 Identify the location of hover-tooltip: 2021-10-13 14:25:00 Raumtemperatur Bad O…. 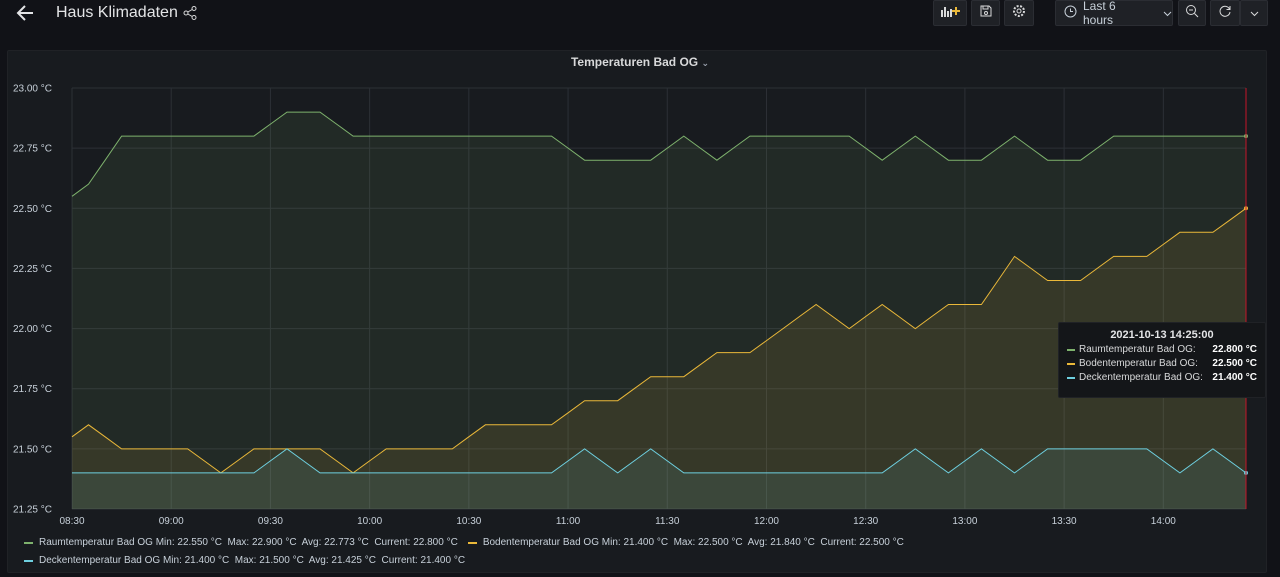
(1162, 360).